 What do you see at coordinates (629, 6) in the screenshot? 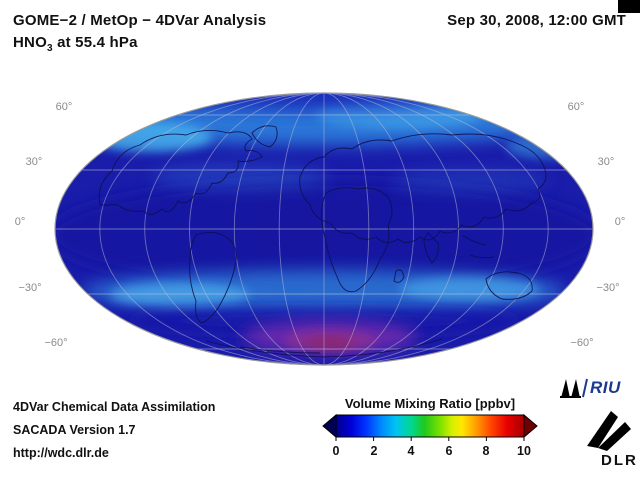
I see `corner-mark` at bounding box center [629, 6].